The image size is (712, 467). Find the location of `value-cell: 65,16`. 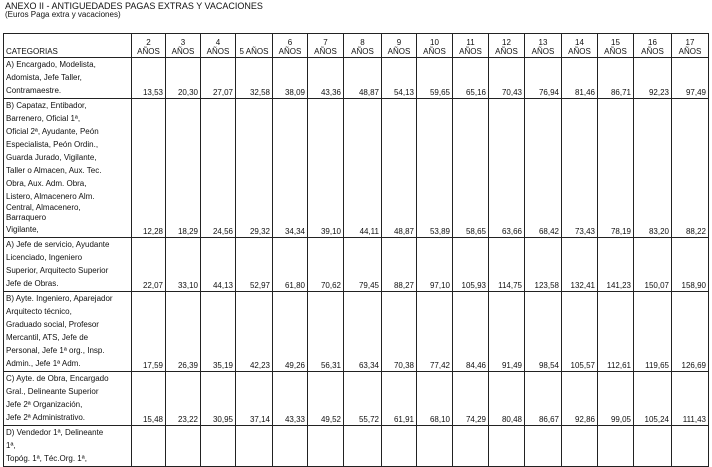

value-cell: 65,16 is located at coordinates (470, 78).